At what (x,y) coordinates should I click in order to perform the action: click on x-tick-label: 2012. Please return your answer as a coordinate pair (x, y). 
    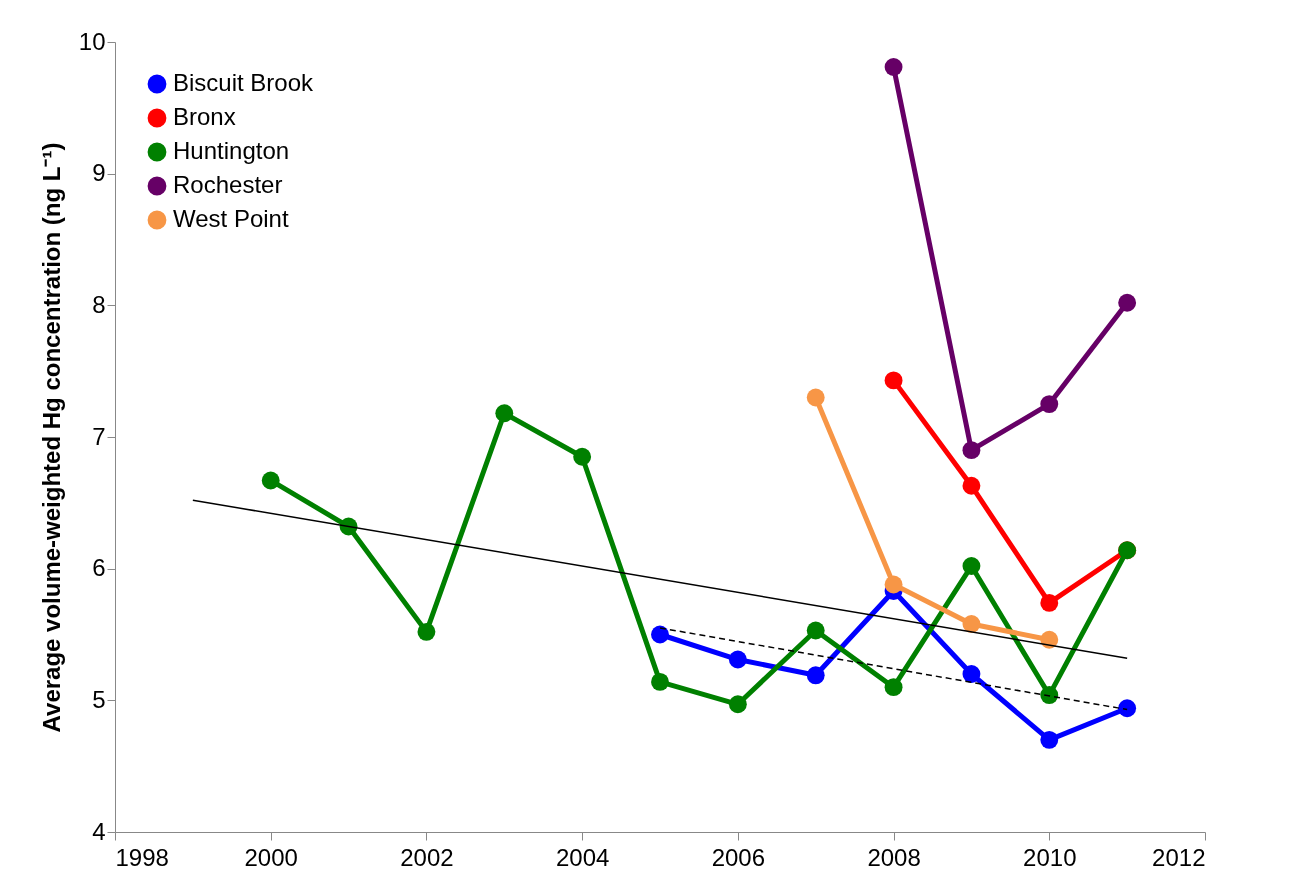
    Looking at the image, I should click on (1179, 857).